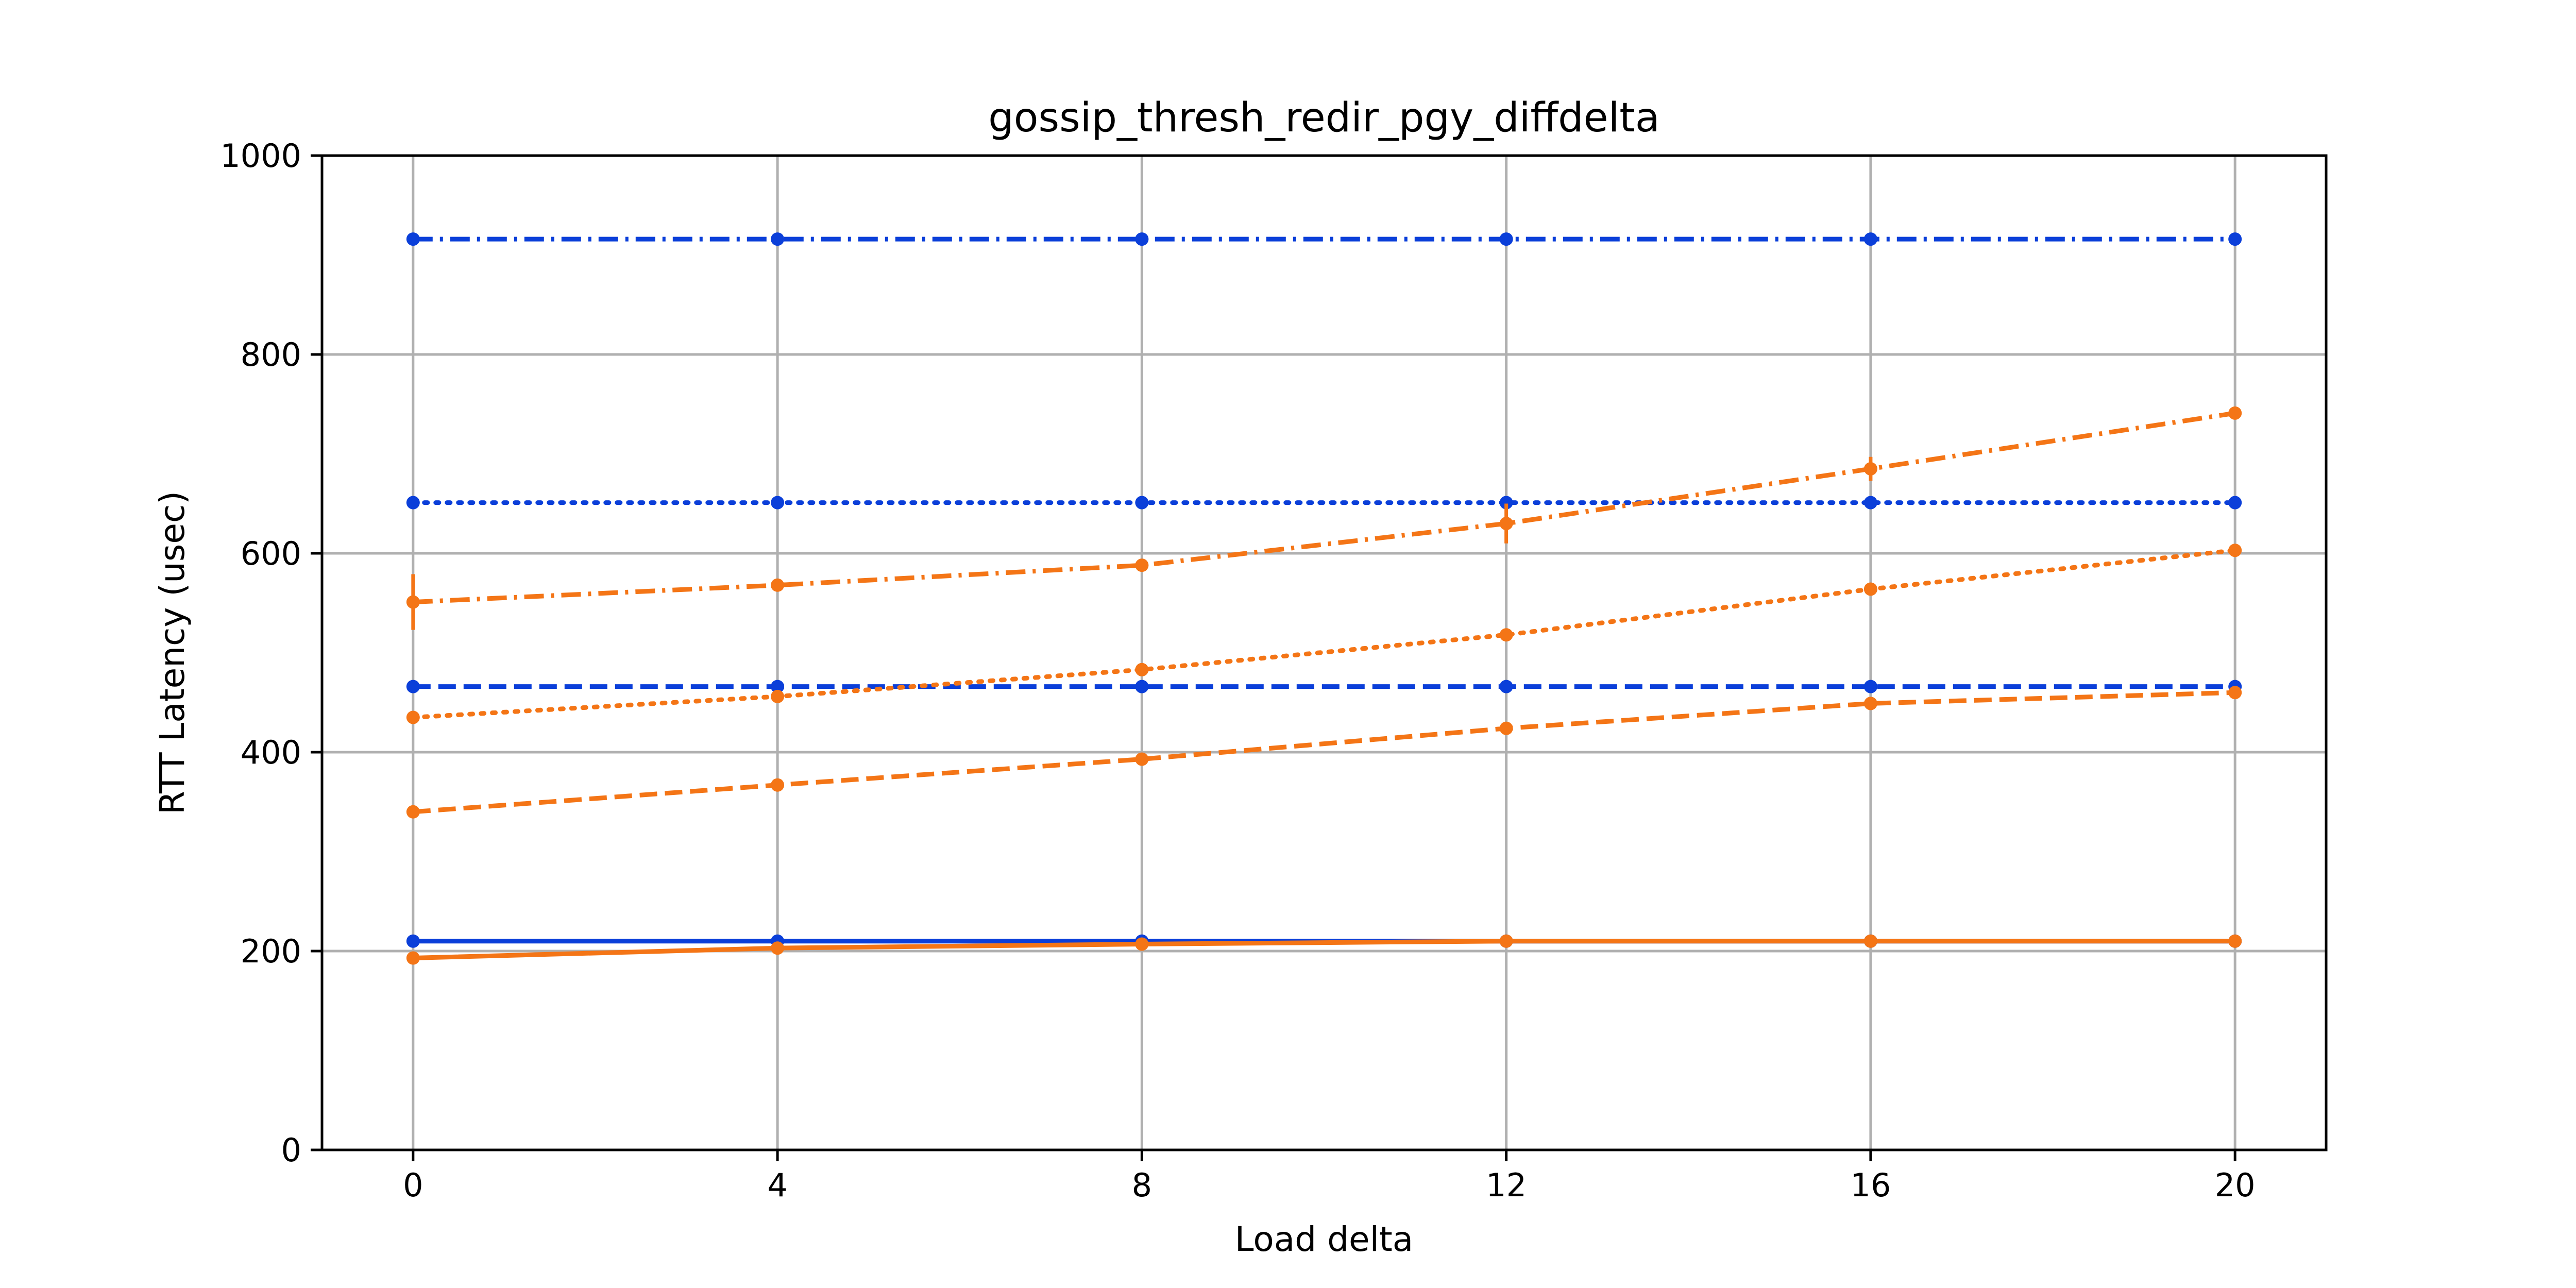 This screenshot has height=1288, width=2576. I want to click on x-tick-label: 0, so click(413, 1185).